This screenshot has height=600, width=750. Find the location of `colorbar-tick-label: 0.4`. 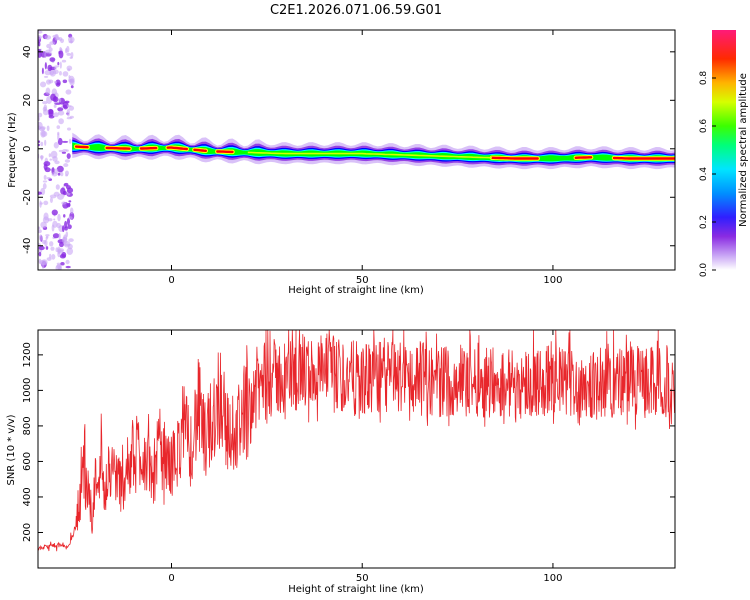

colorbar-tick-label: 0.4 is located at coordinates (704, 174).